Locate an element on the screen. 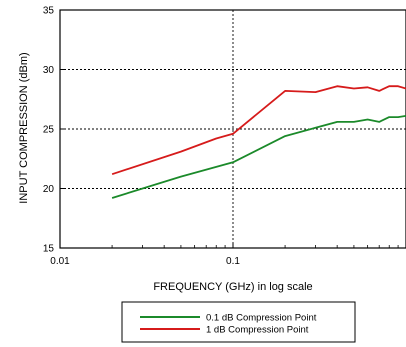 The image size is (406, 347). x-axis-label: FREQUENCY (GHz) in log scale is located at coordinates (232, 287).